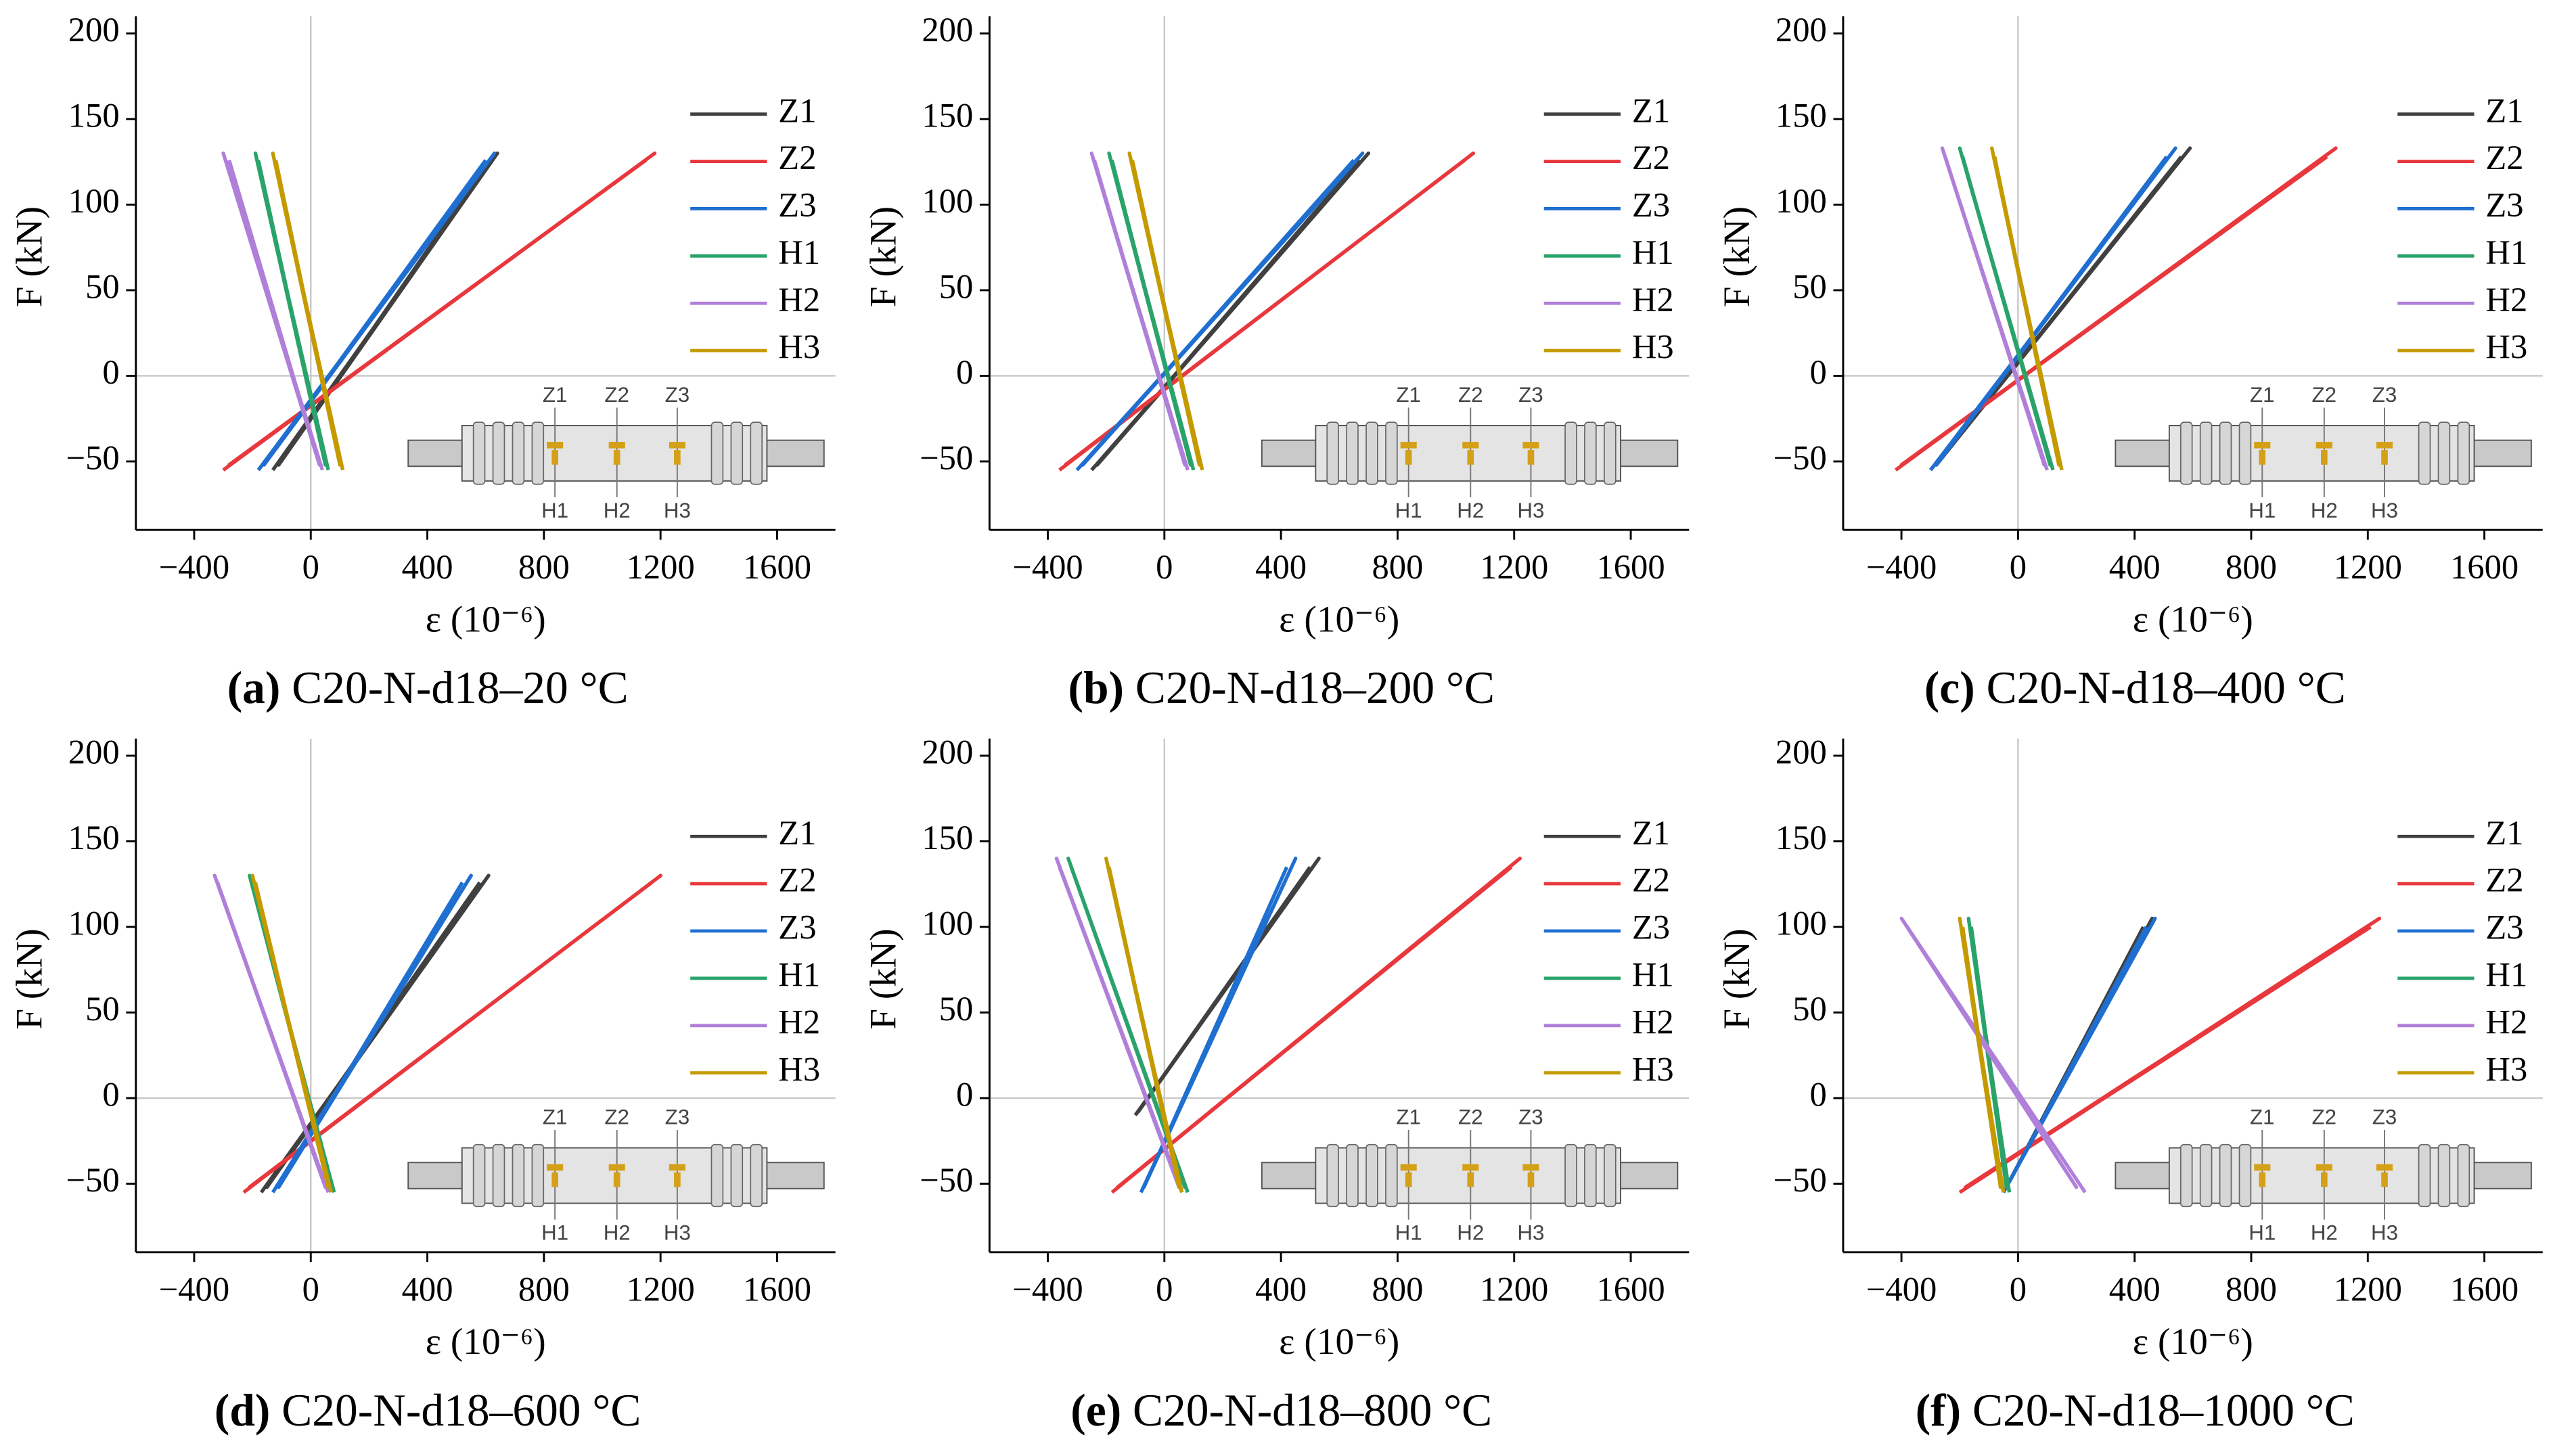 Image resolution: width=2553 pixels, height=1456 pixels. What do you see at coordinates (428, 688) in the screenshot?
I see `caption: (a) C20-N-d18–20 °C` at bounding box center [428, 688].